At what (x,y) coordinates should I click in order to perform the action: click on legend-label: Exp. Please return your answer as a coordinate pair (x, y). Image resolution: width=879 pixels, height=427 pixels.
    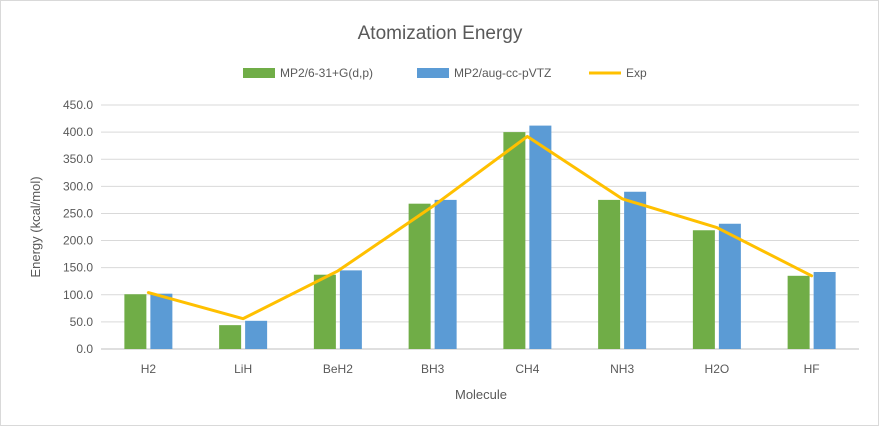
    Looking at the image, I should click on (636, 73).